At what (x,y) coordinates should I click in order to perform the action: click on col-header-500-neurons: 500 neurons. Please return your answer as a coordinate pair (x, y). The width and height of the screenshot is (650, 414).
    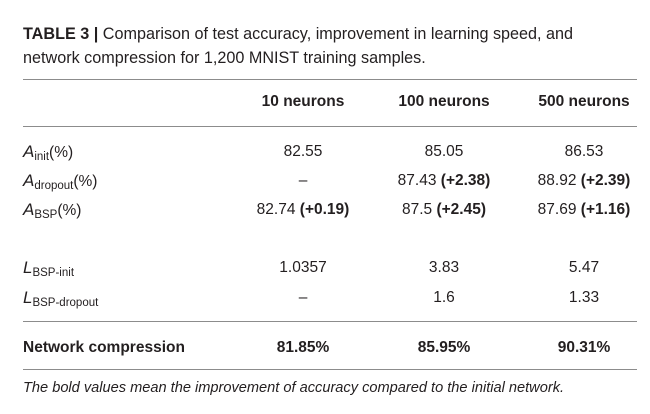
    Looking at the image, I should click on (584, 101).